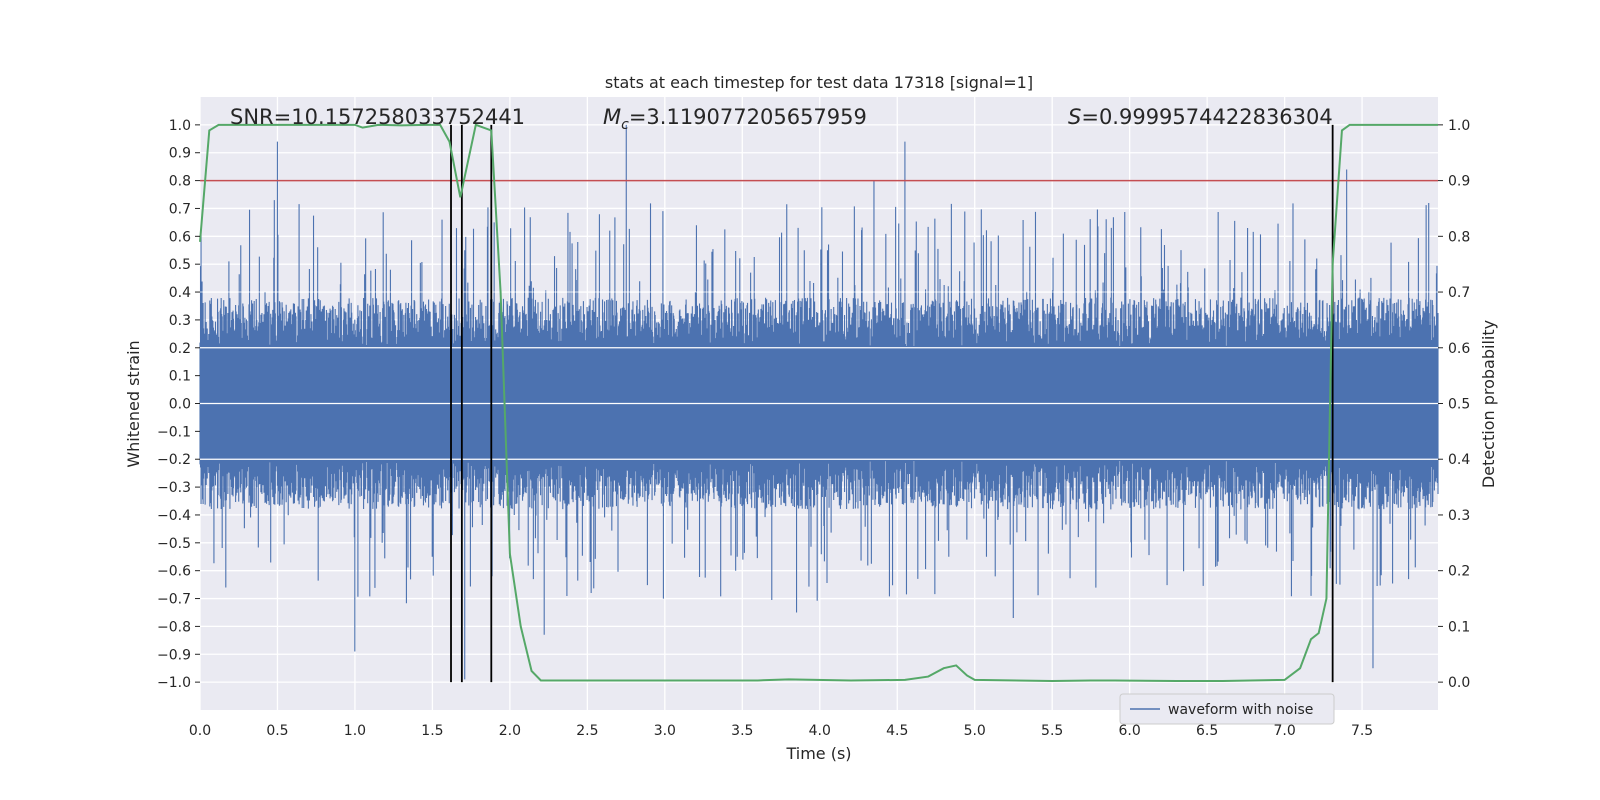 This screenshot has height=800, width=1600. I want to click on x-axis-title: Time (s), so click(818, 753).